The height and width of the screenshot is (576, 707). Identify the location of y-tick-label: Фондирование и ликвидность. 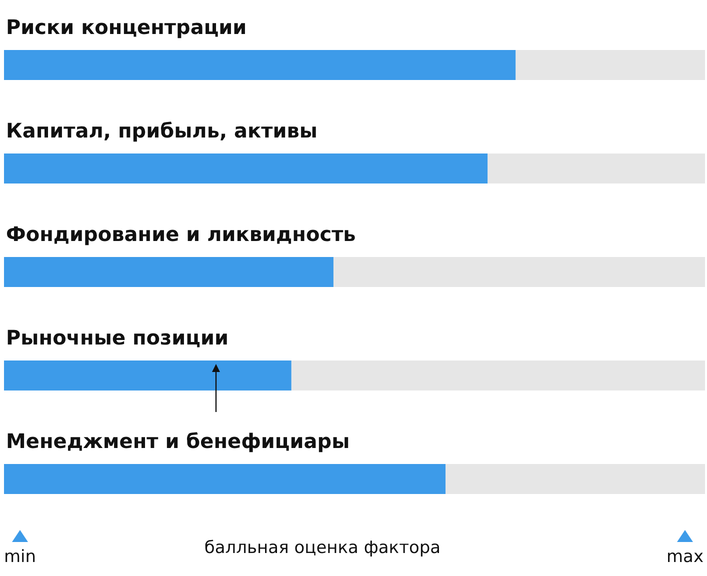
(181, 234).